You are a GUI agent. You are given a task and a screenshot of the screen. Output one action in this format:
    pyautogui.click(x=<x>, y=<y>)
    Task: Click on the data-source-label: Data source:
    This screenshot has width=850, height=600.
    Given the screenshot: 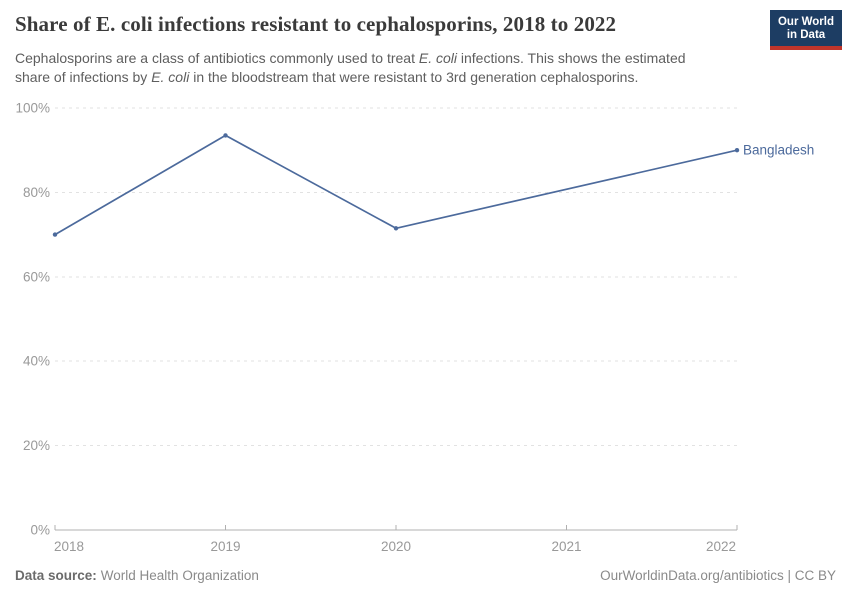 What is the action you would take?
    pyautogui.click(x=56, y=575)
    